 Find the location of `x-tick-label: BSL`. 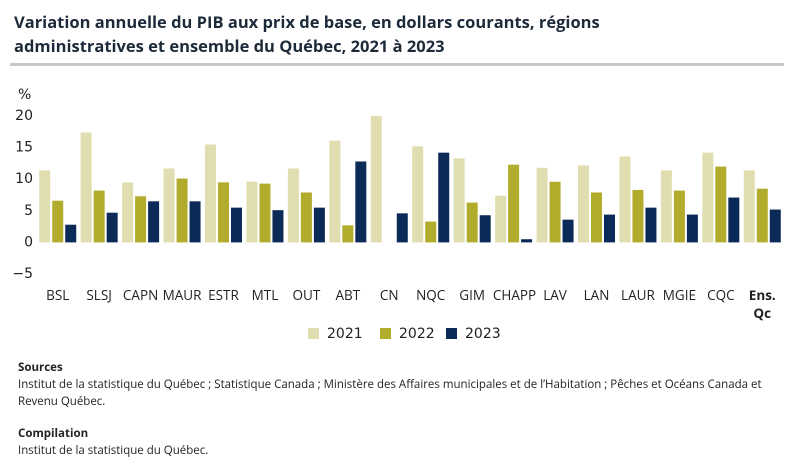

x-tick-label: BSL is located at coordinates (58, 295).